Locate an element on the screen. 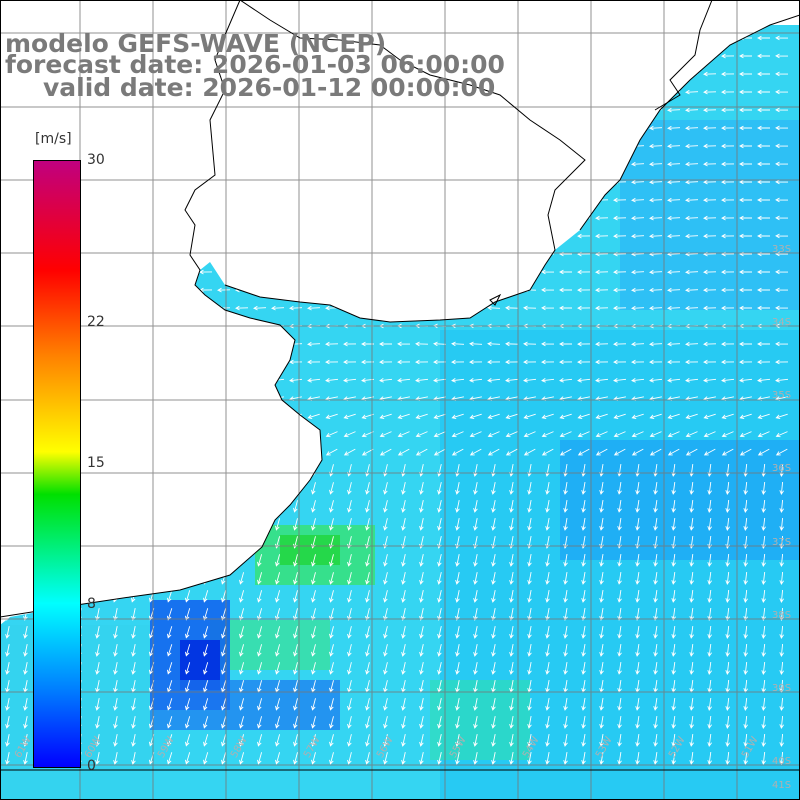 Image resolution: width=800 pixels, height=800 pixels. latitude-label: 36S is located at coordinates (782, 468).